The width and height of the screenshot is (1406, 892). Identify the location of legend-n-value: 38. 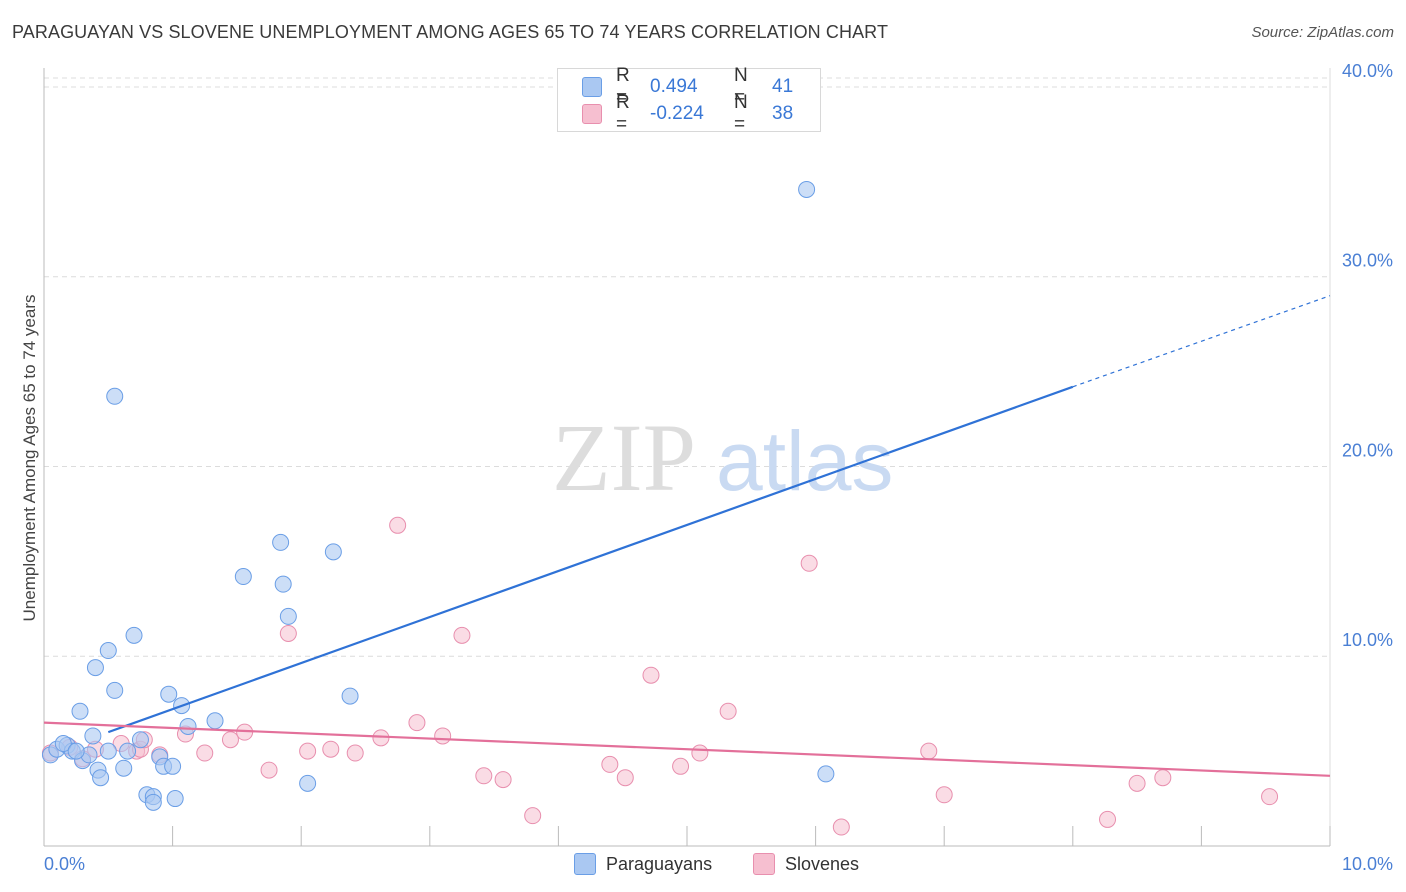
(783, 113).